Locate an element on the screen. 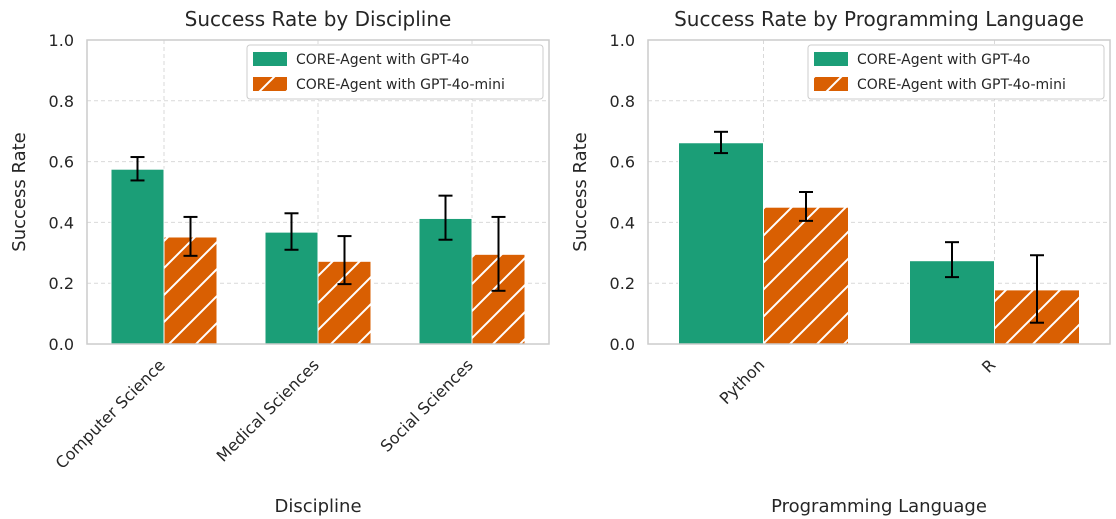 The image size is (1116, 519). bar-core-agent-with-gpt-4o-mini-python is located at coordinates (806, 275).